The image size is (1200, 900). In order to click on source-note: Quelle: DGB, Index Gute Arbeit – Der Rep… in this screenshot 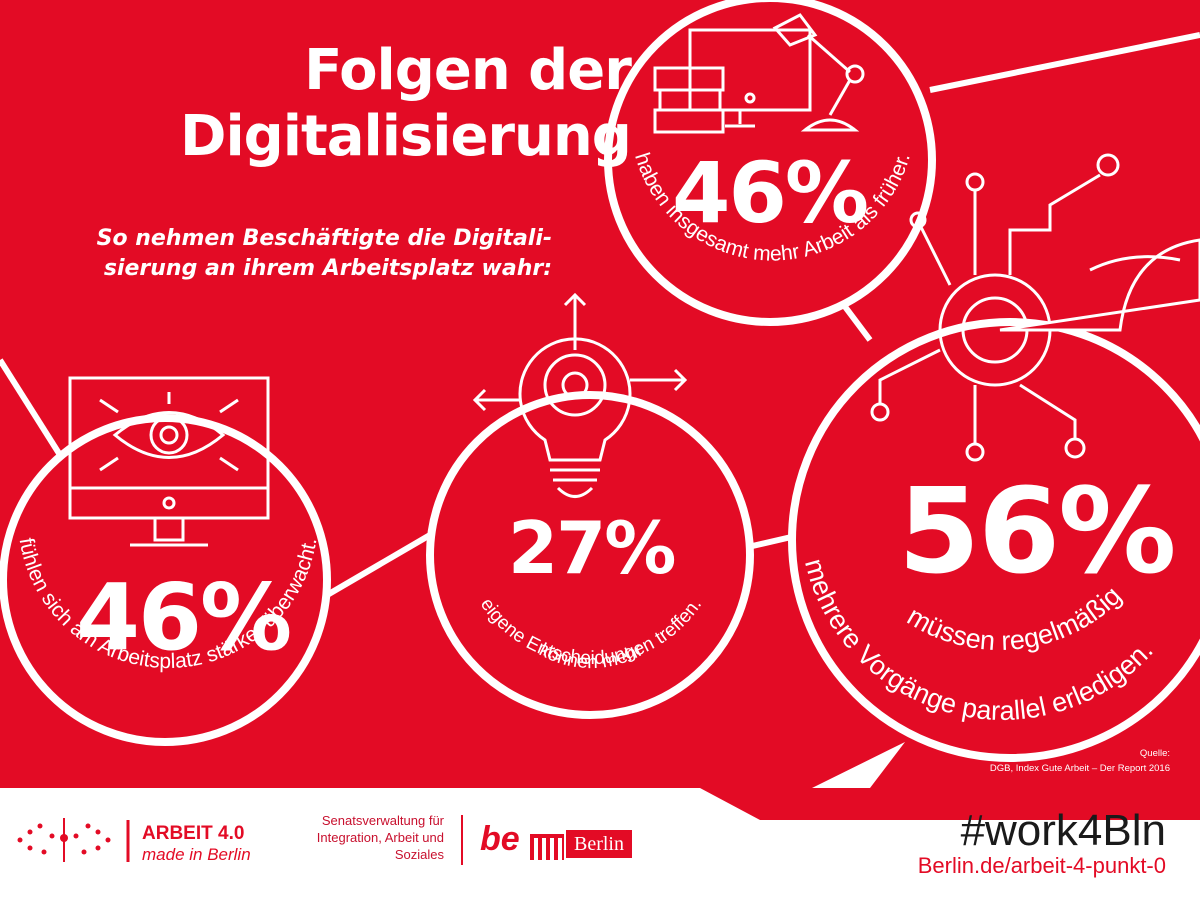, I will do `click(1080, 761)`.